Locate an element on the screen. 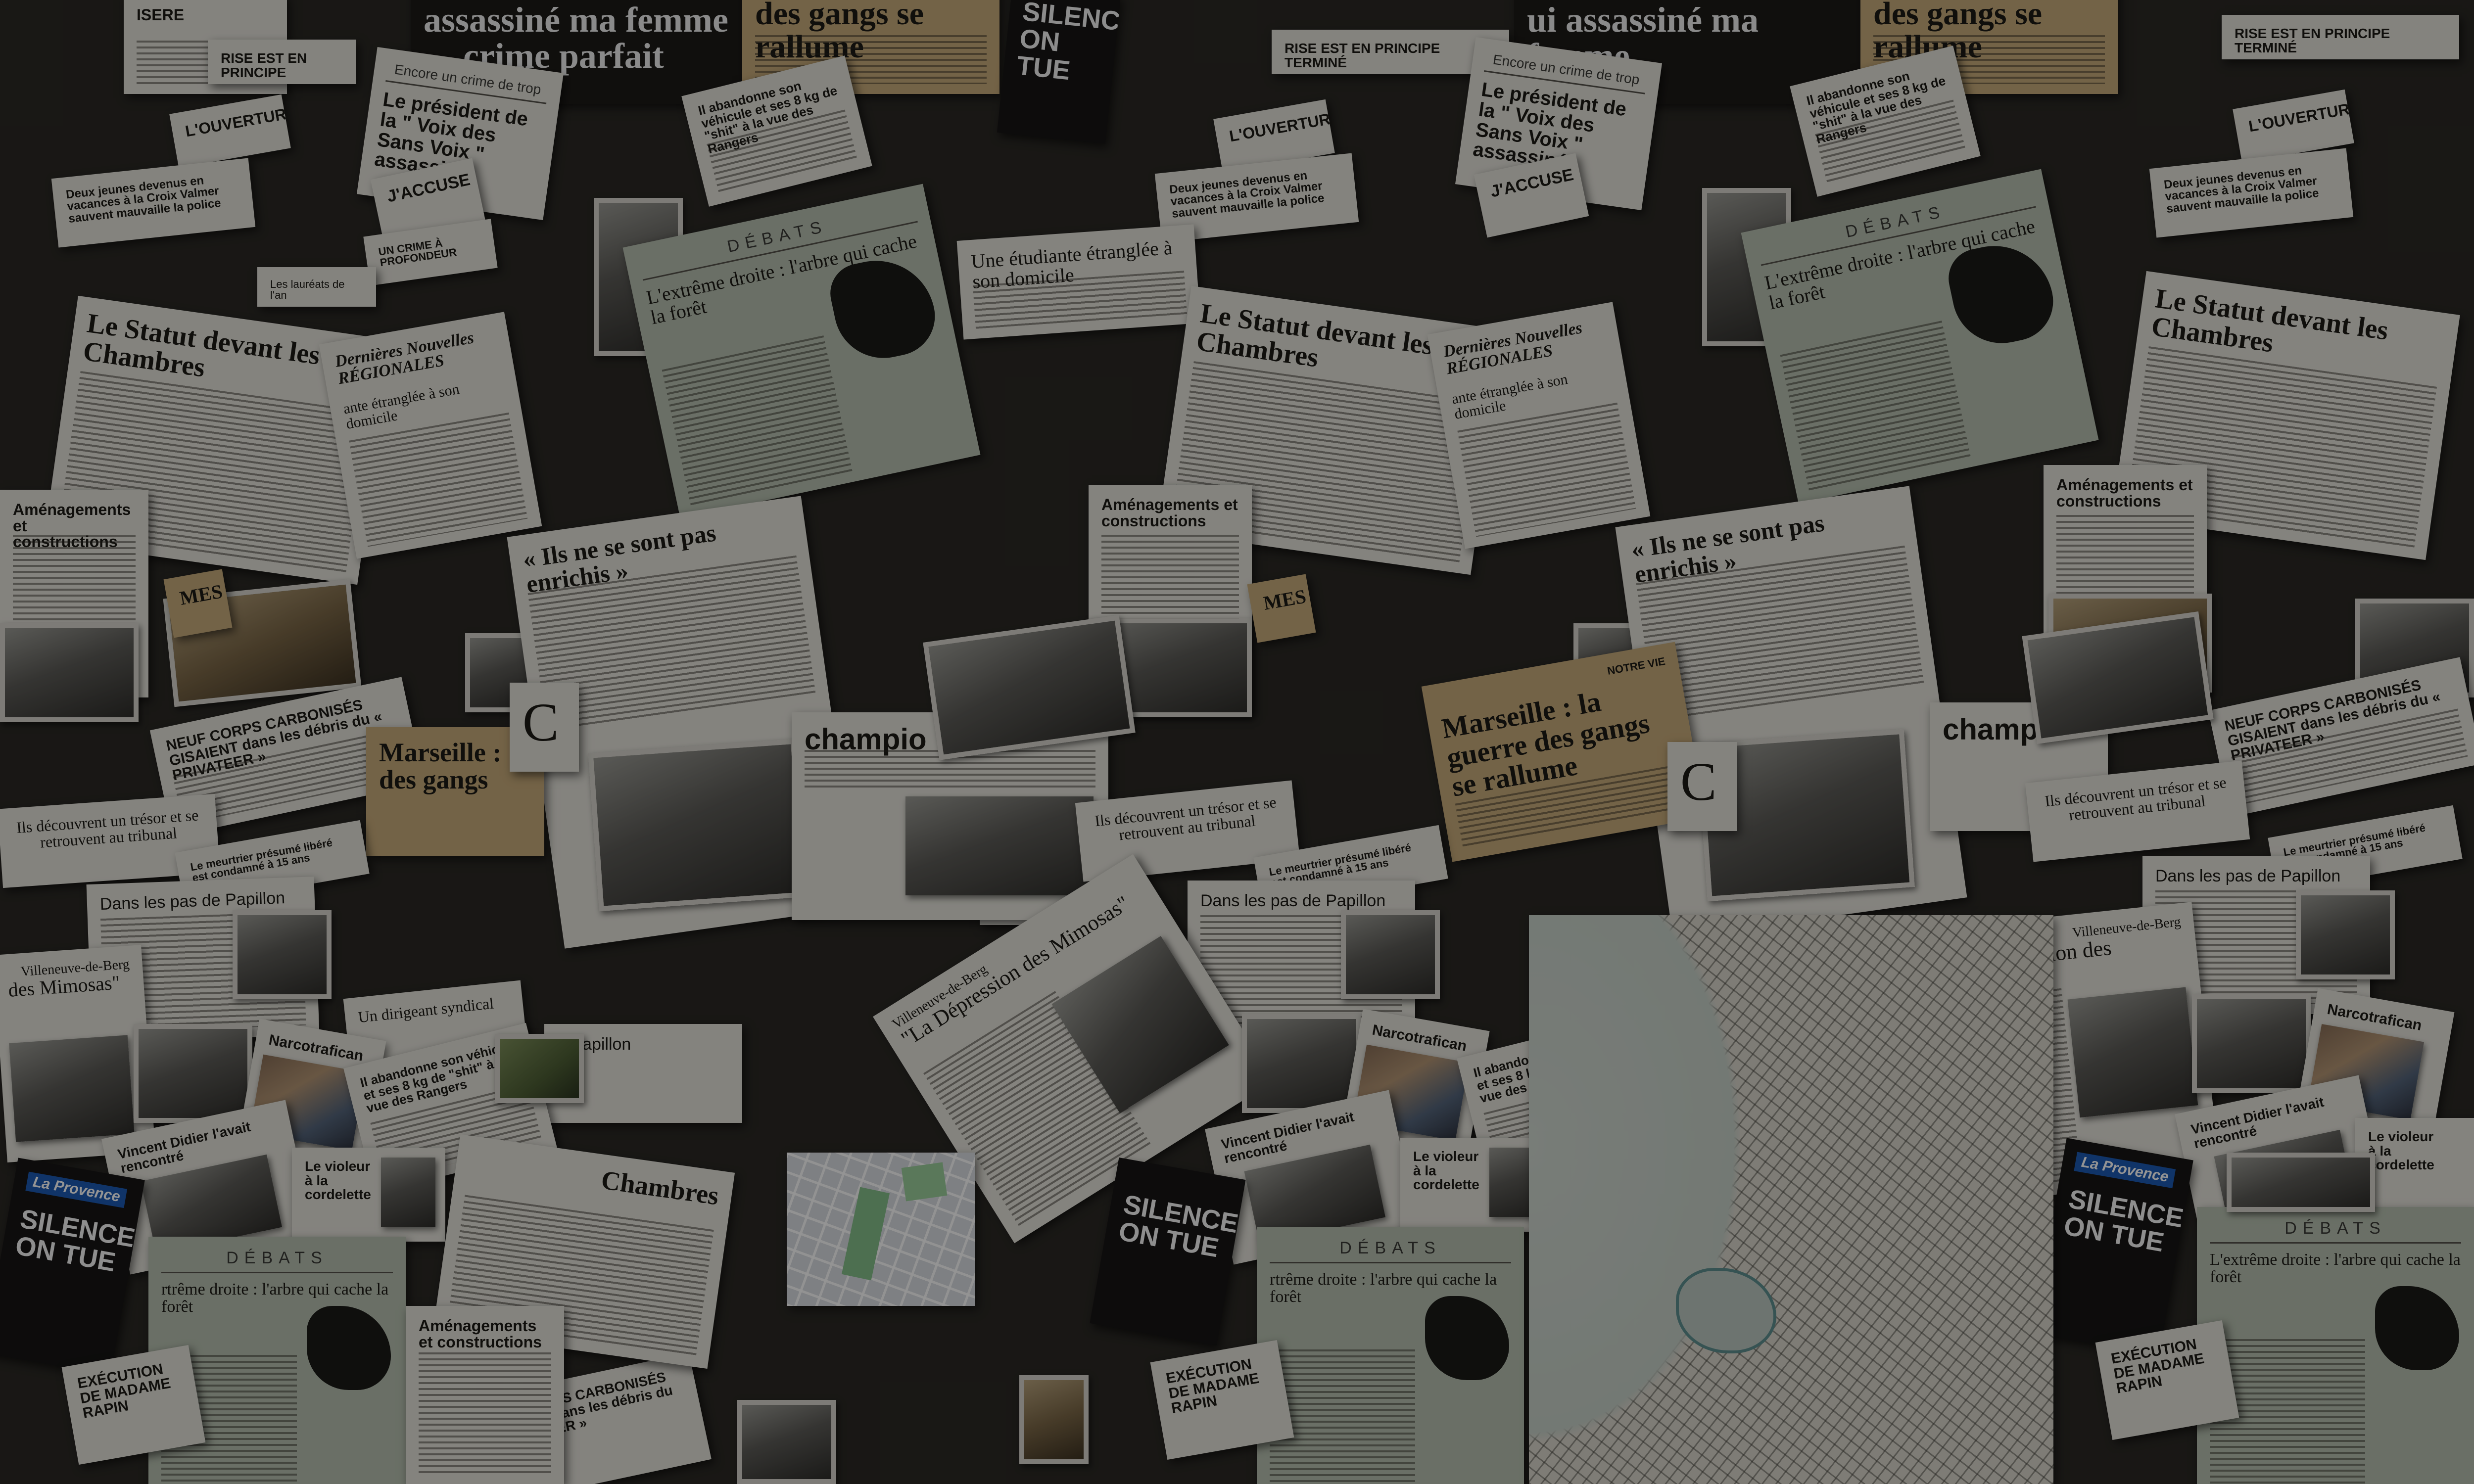 Image resolution: width=2474 pixels, height=1484 pixels. headline-papillon: Dans les pas de Papillon is located at coordinates (192, 901).